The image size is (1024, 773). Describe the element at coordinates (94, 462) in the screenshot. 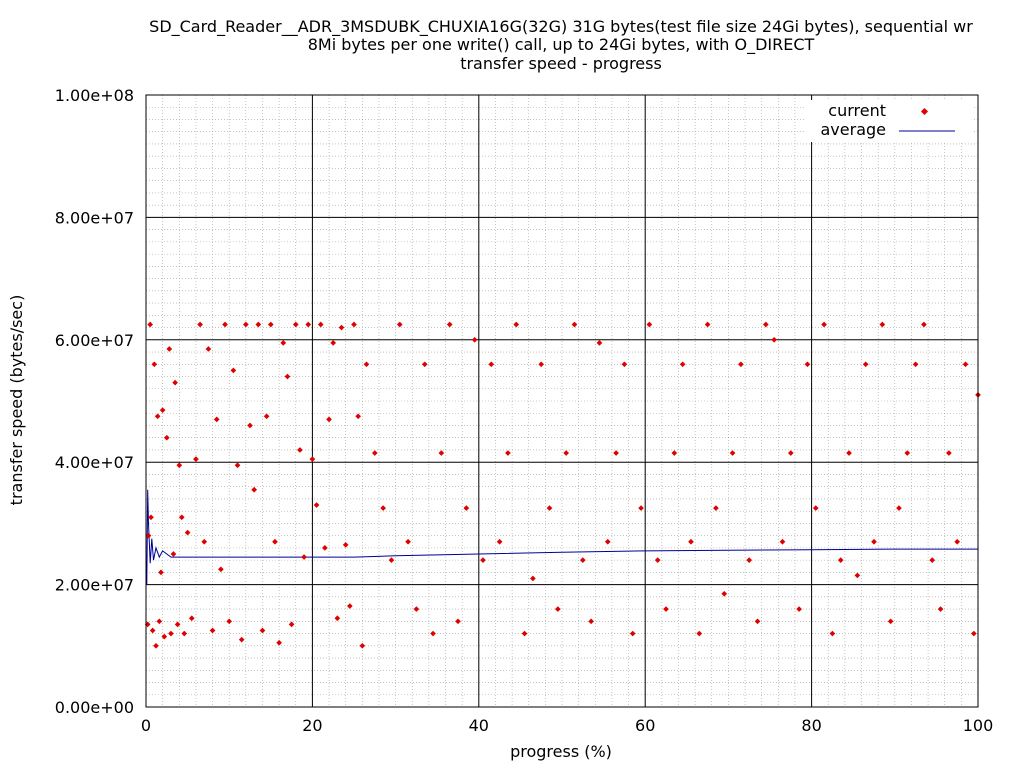

I see `y-tick-label: 4.00e+07` at that location.